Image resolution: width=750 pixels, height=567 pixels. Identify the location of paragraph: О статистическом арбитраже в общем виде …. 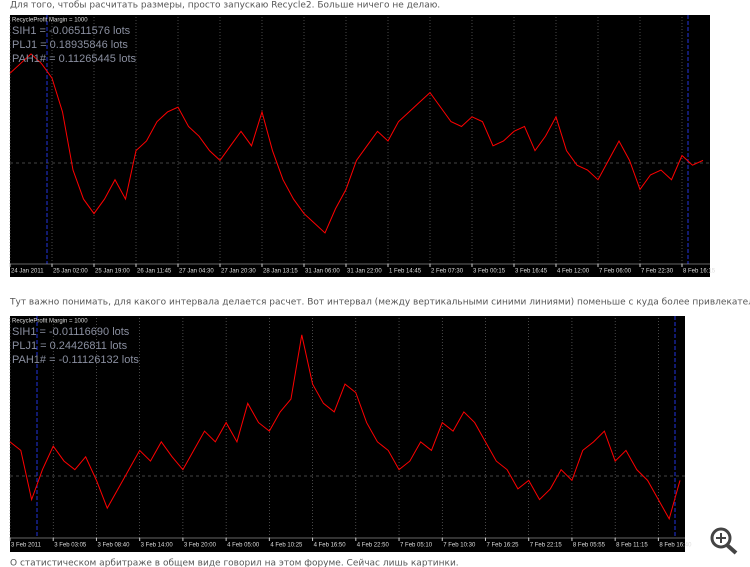
(234, 563).